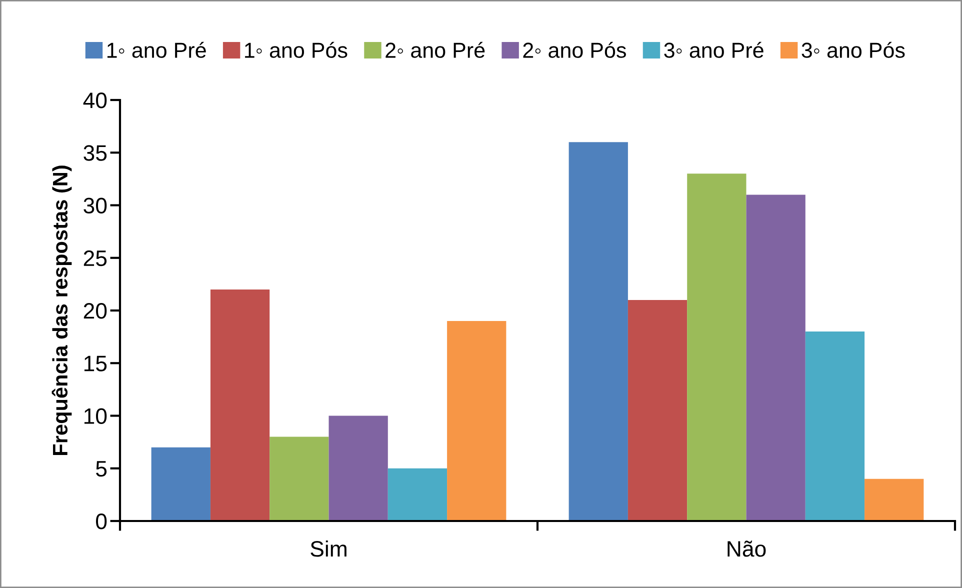 The image size is (962, 588). What do you see at coordinates (714, 50) in the screenshot?
I see `legend-label: 3◦ ano Pré` at bounding box center [714, 50].